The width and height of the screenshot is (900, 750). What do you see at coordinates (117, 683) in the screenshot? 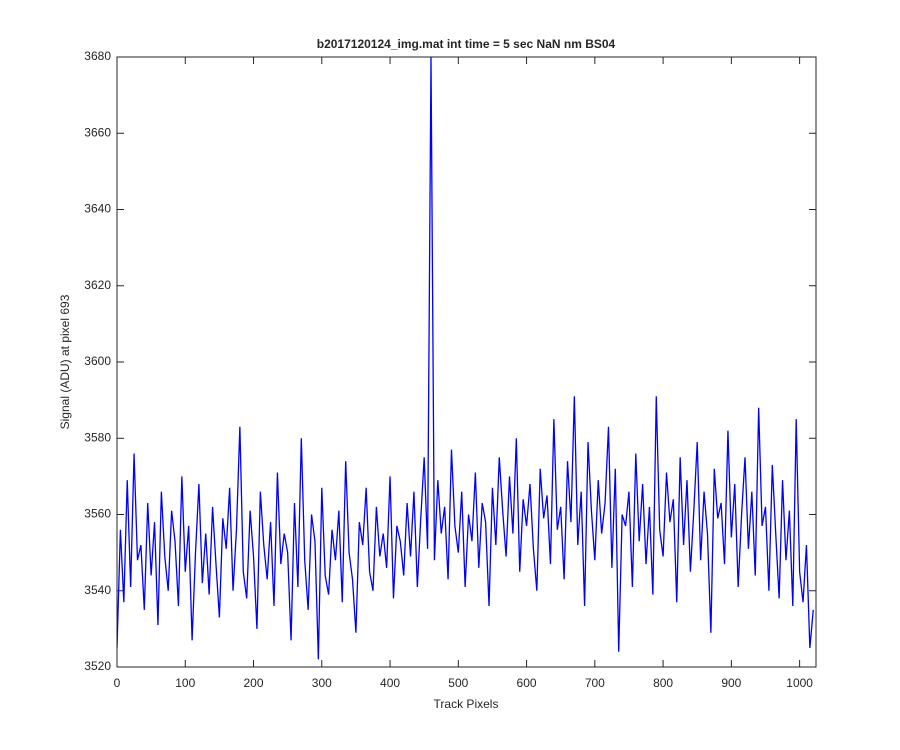
I see `x-tick-label: 0` at bounding box center [117, 683].